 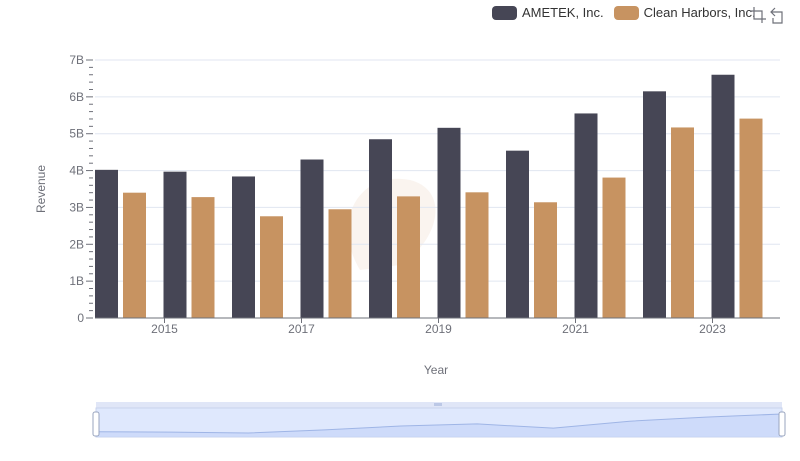 I want to click on x-tick-label: 2021, so click(x=575, y=329).